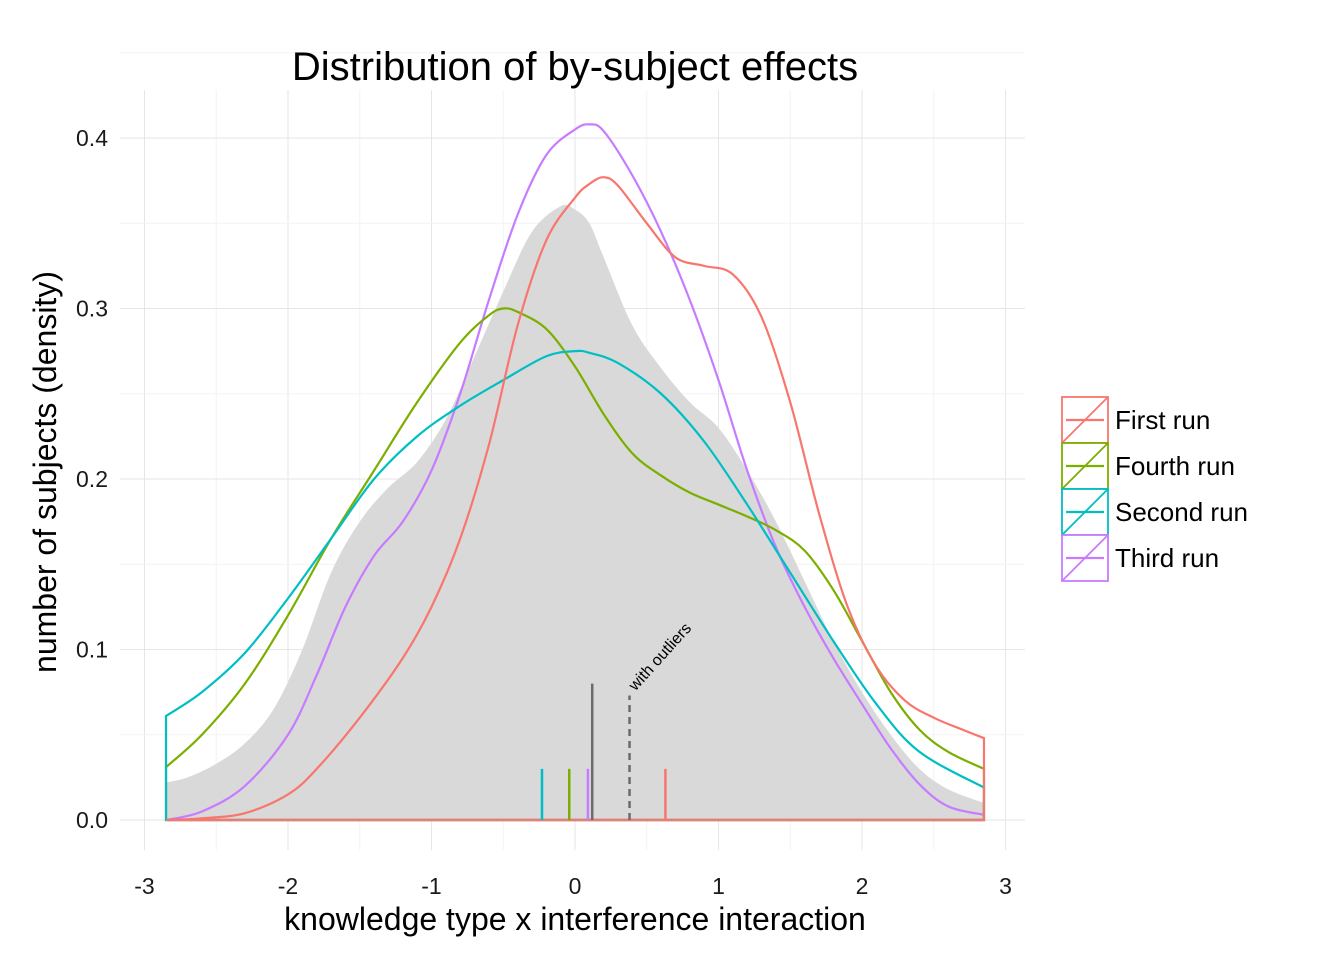 The height and width of the screenshot is (960, 1344). I want to click on legend-key-first-run, so click(1085, 420).